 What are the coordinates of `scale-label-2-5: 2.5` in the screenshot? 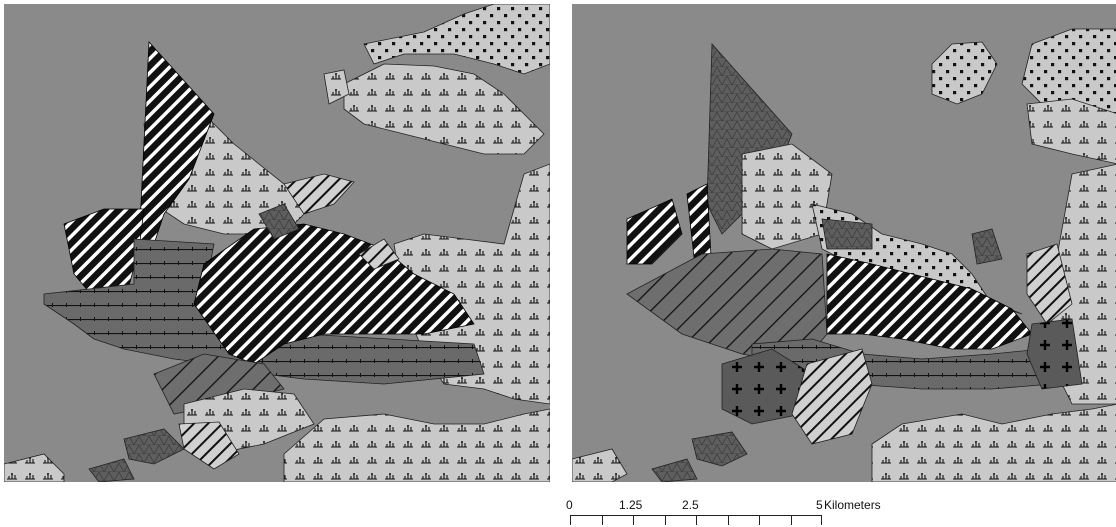 It's located at (690, 505).